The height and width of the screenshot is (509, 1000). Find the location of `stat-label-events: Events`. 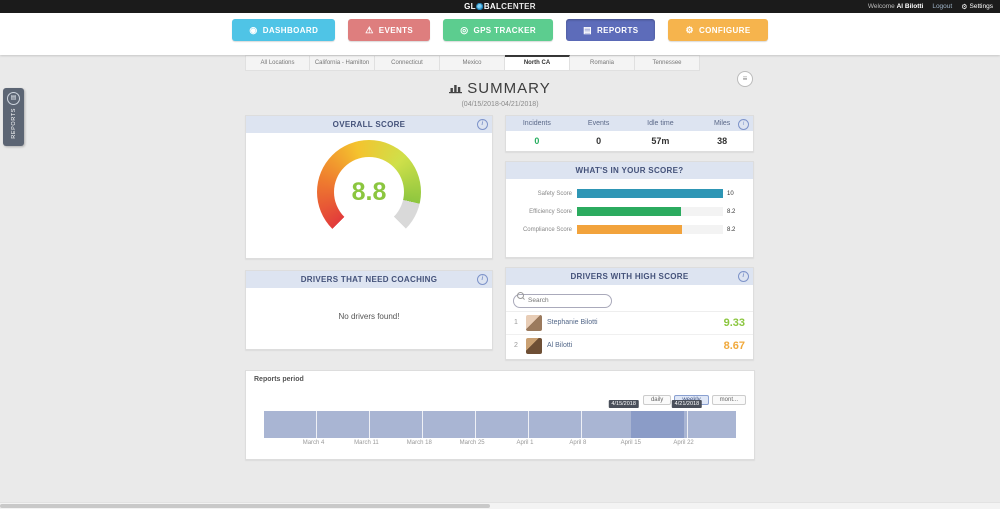

stat-label-events: Events is located at coordinates (598, 123).